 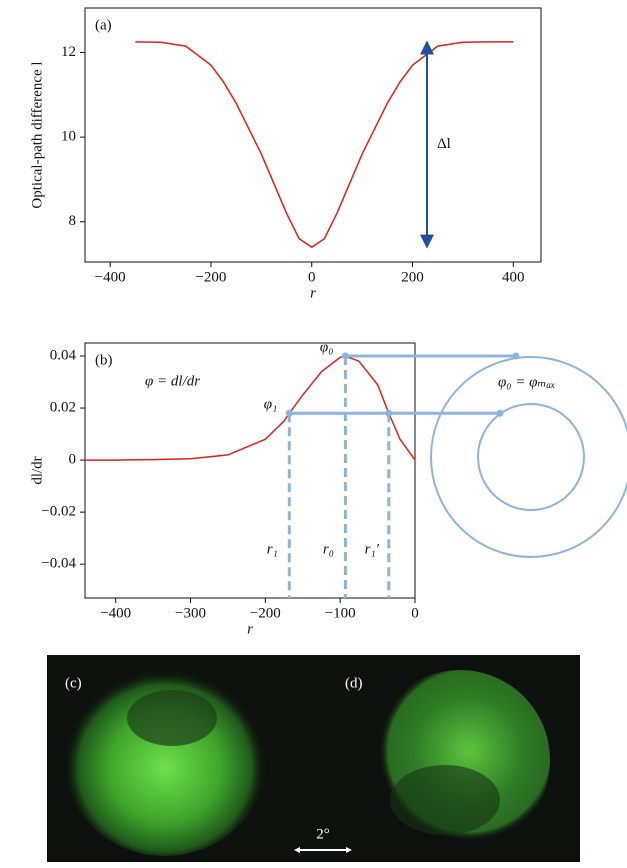 I want to click on y-axis-label: Optical-path difference l, so click(x=37, y=134).